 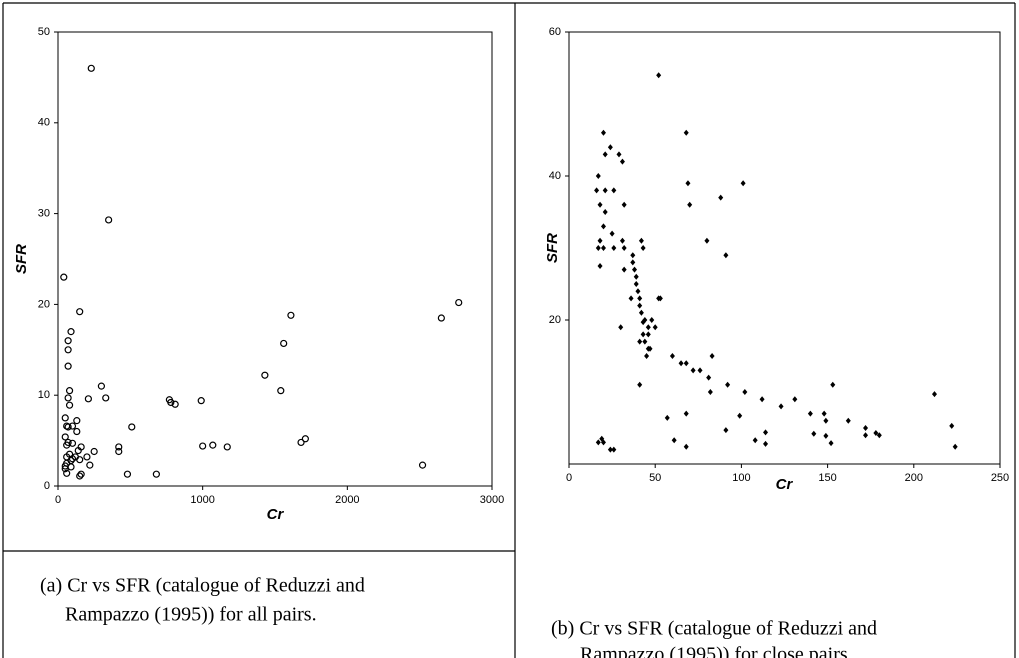 I want to click on x-tick-label: 2000, so click(x=347, y=500).